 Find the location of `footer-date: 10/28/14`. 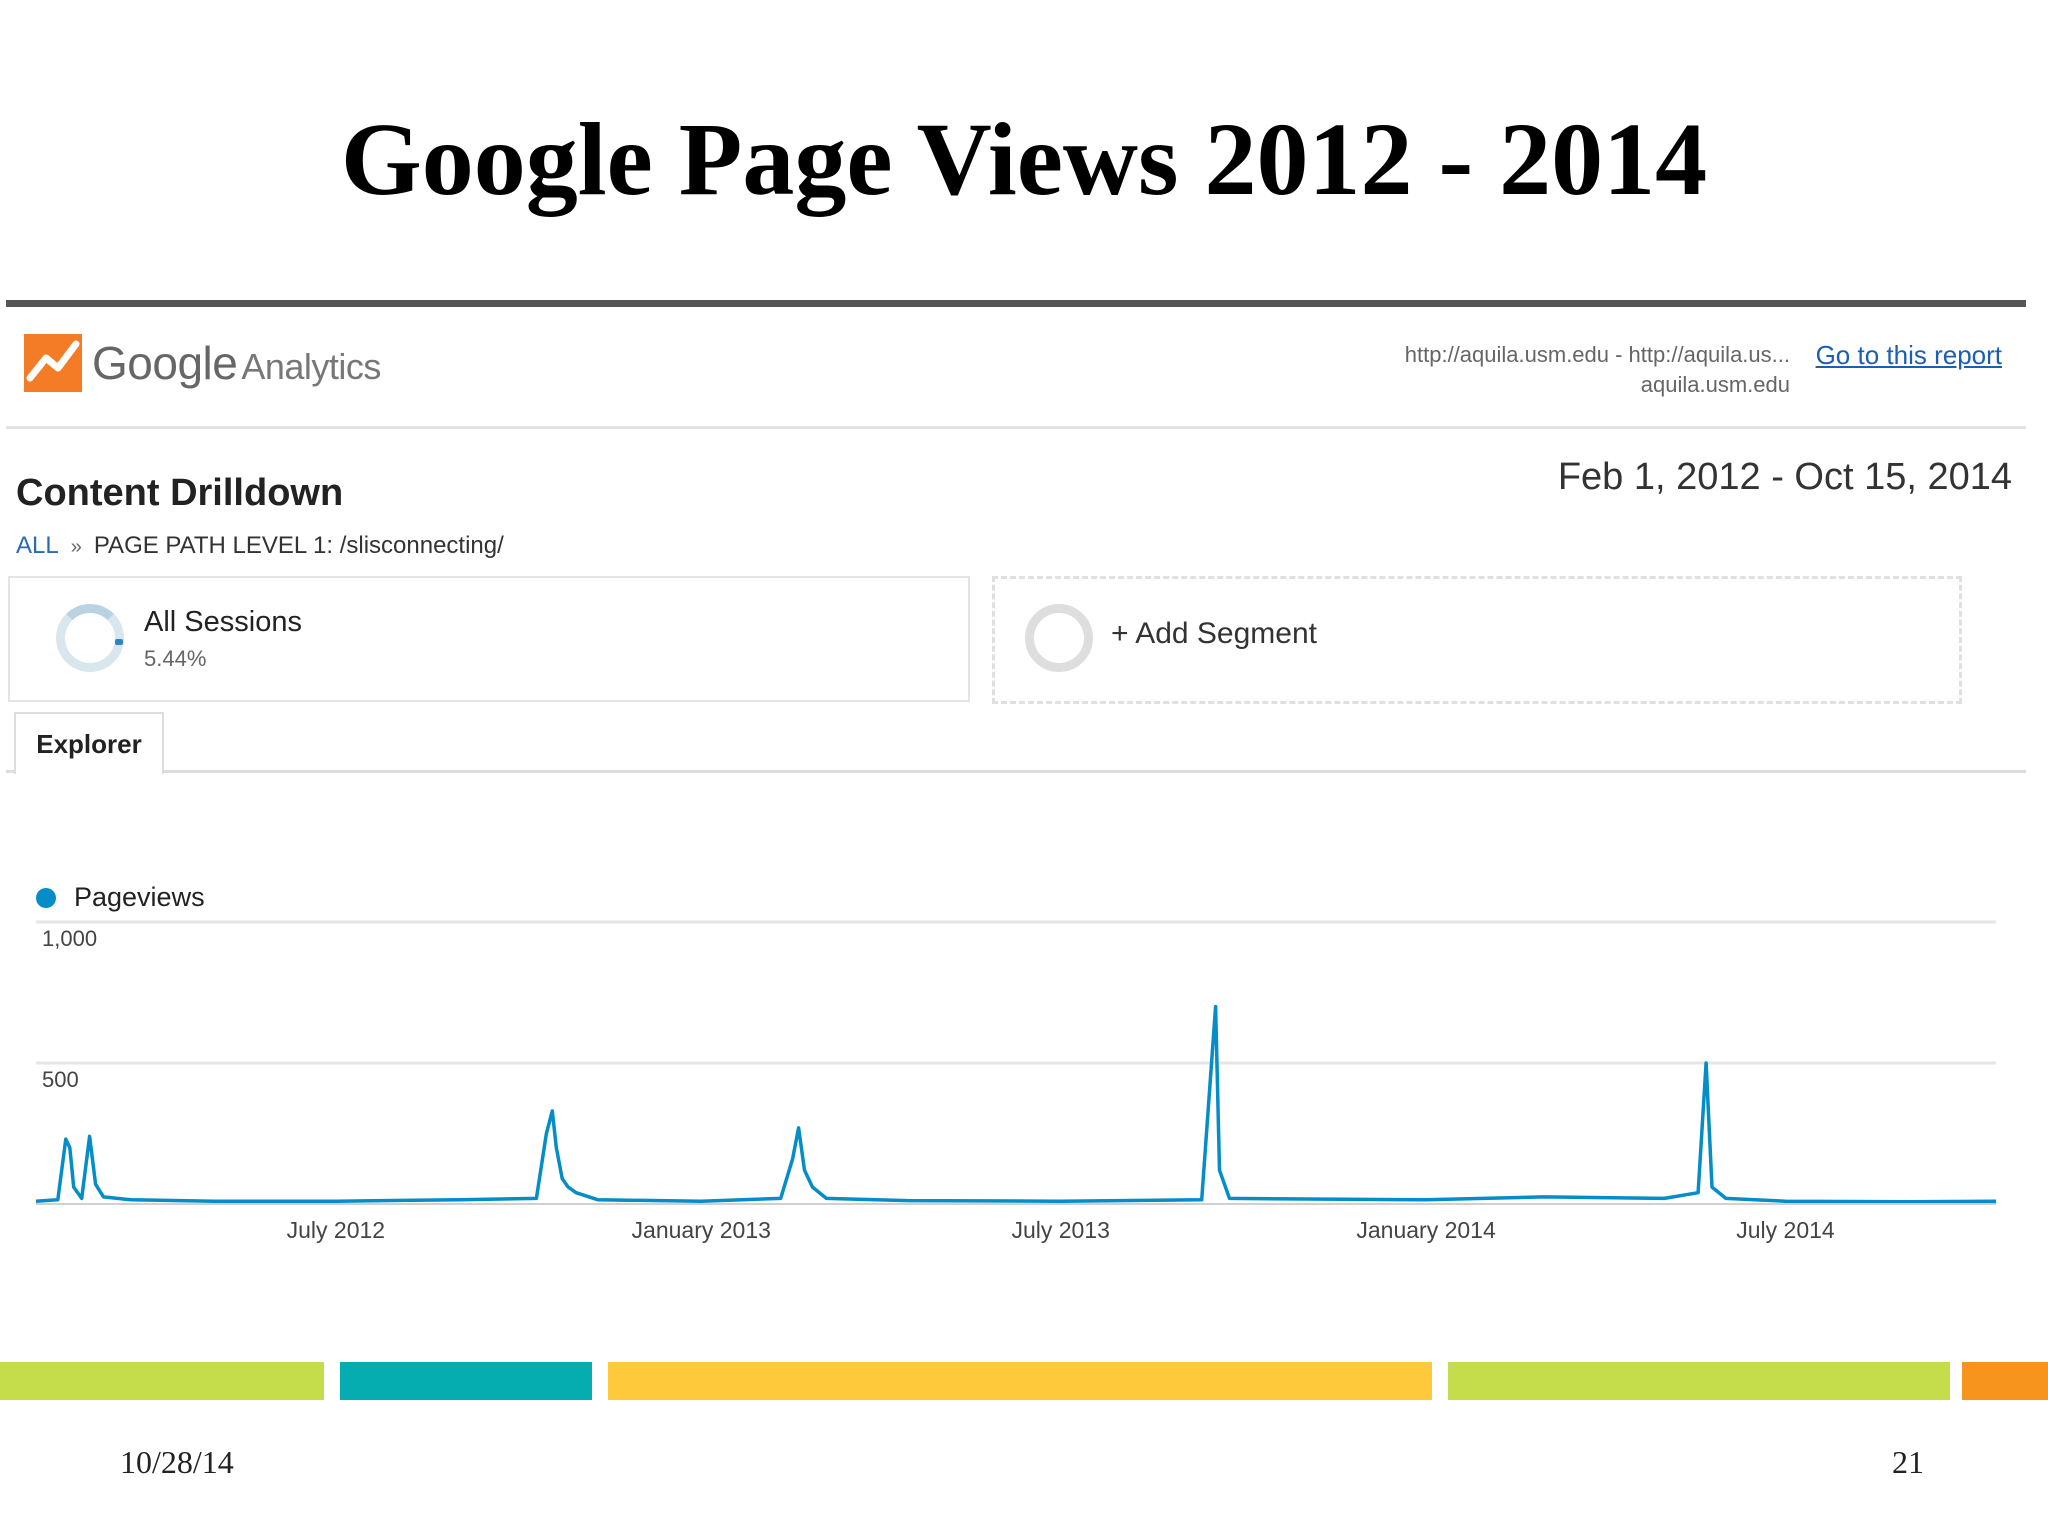

footer-date: 10/28/14 is located at coordinates (177, 1462).